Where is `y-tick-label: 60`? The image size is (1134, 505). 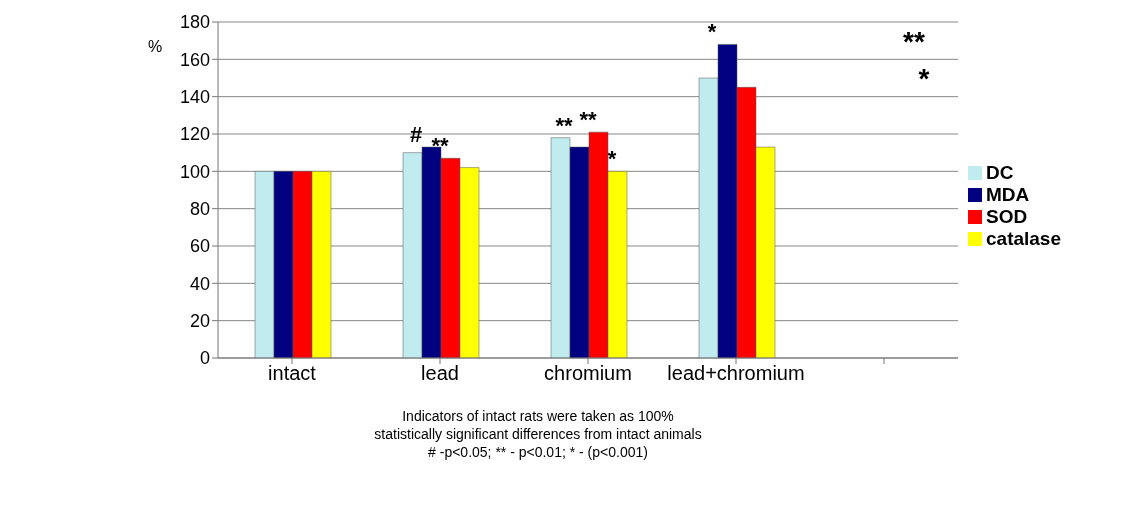 y-tick-label: 60 is located at coordinates (199, 246).